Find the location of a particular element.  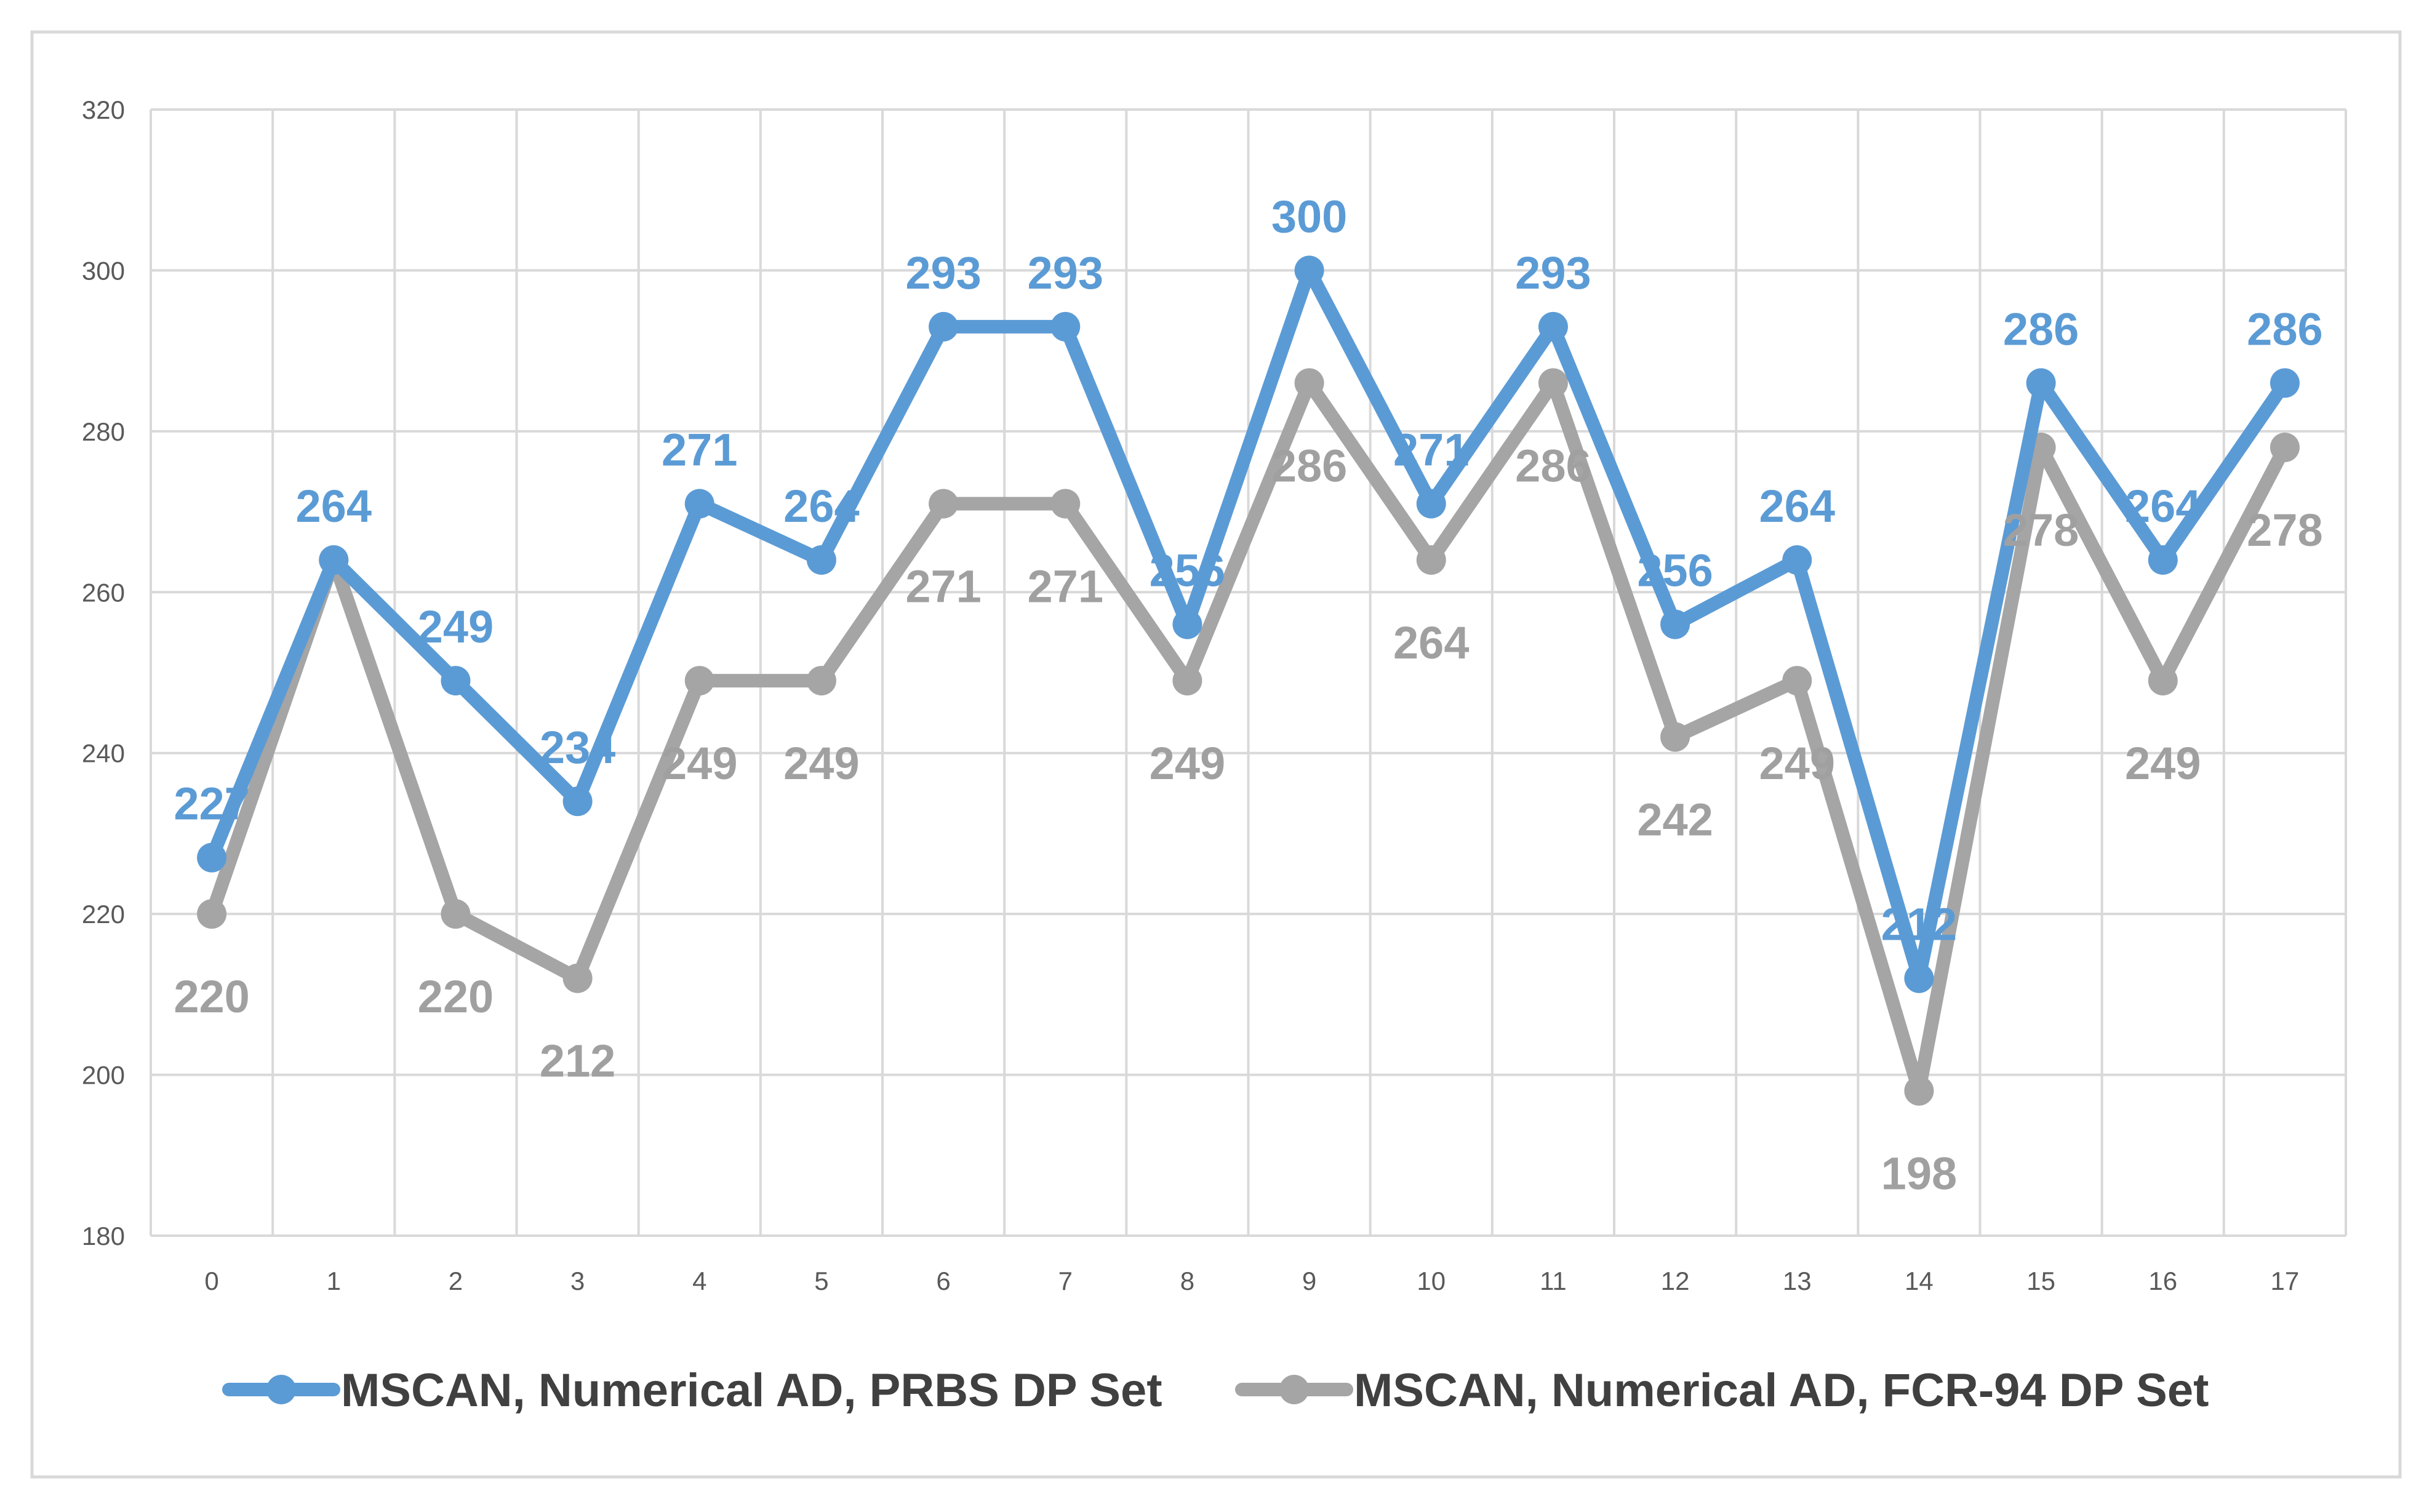

y-tick-label: 320 is located at coordinates (103, 109).